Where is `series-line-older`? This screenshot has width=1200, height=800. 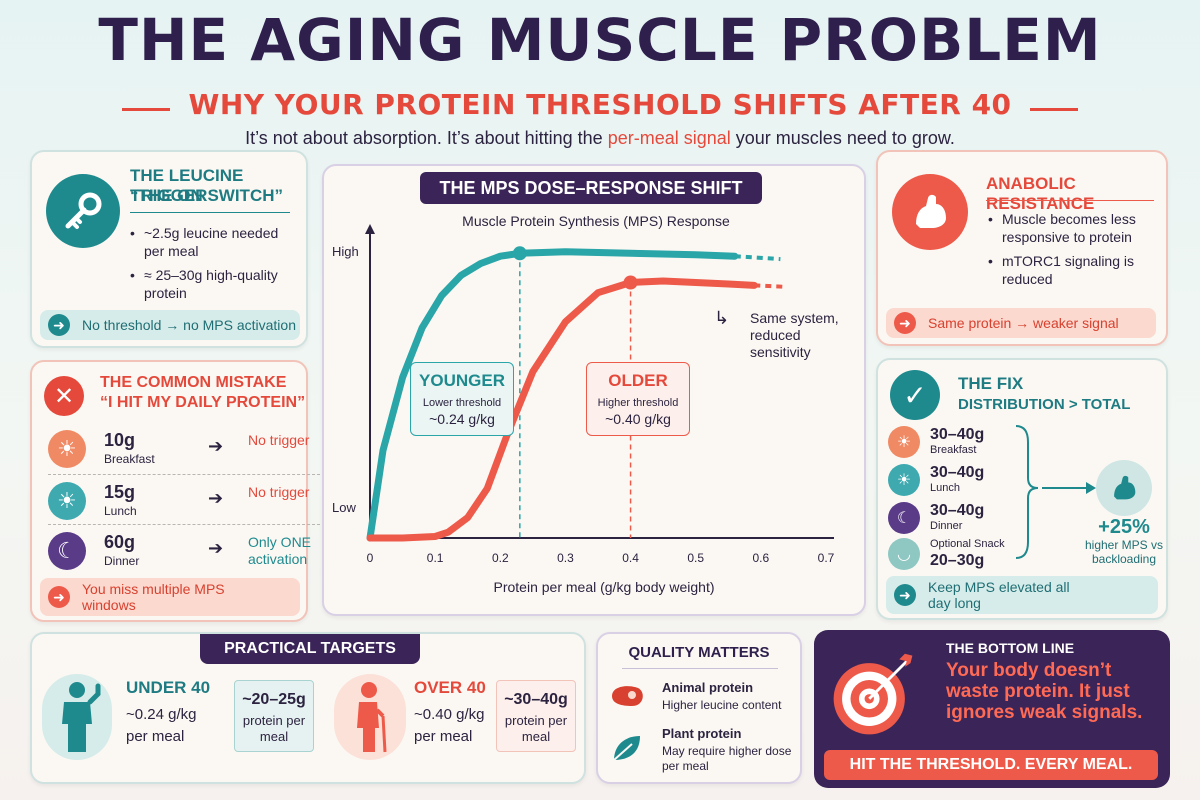
series-line-older is located at coordinates (562, 409).